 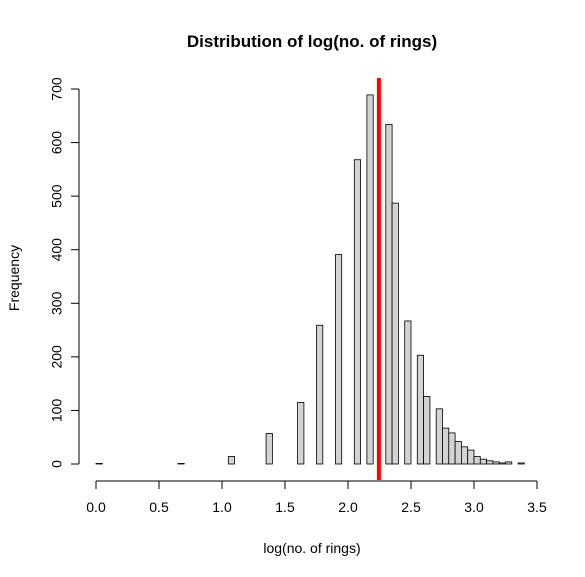 What do you see at coordinates (312, 41) in the screenshot?
I see `chart-title: Distribution of log(no. of rings)` at bounding box center [312, 41].